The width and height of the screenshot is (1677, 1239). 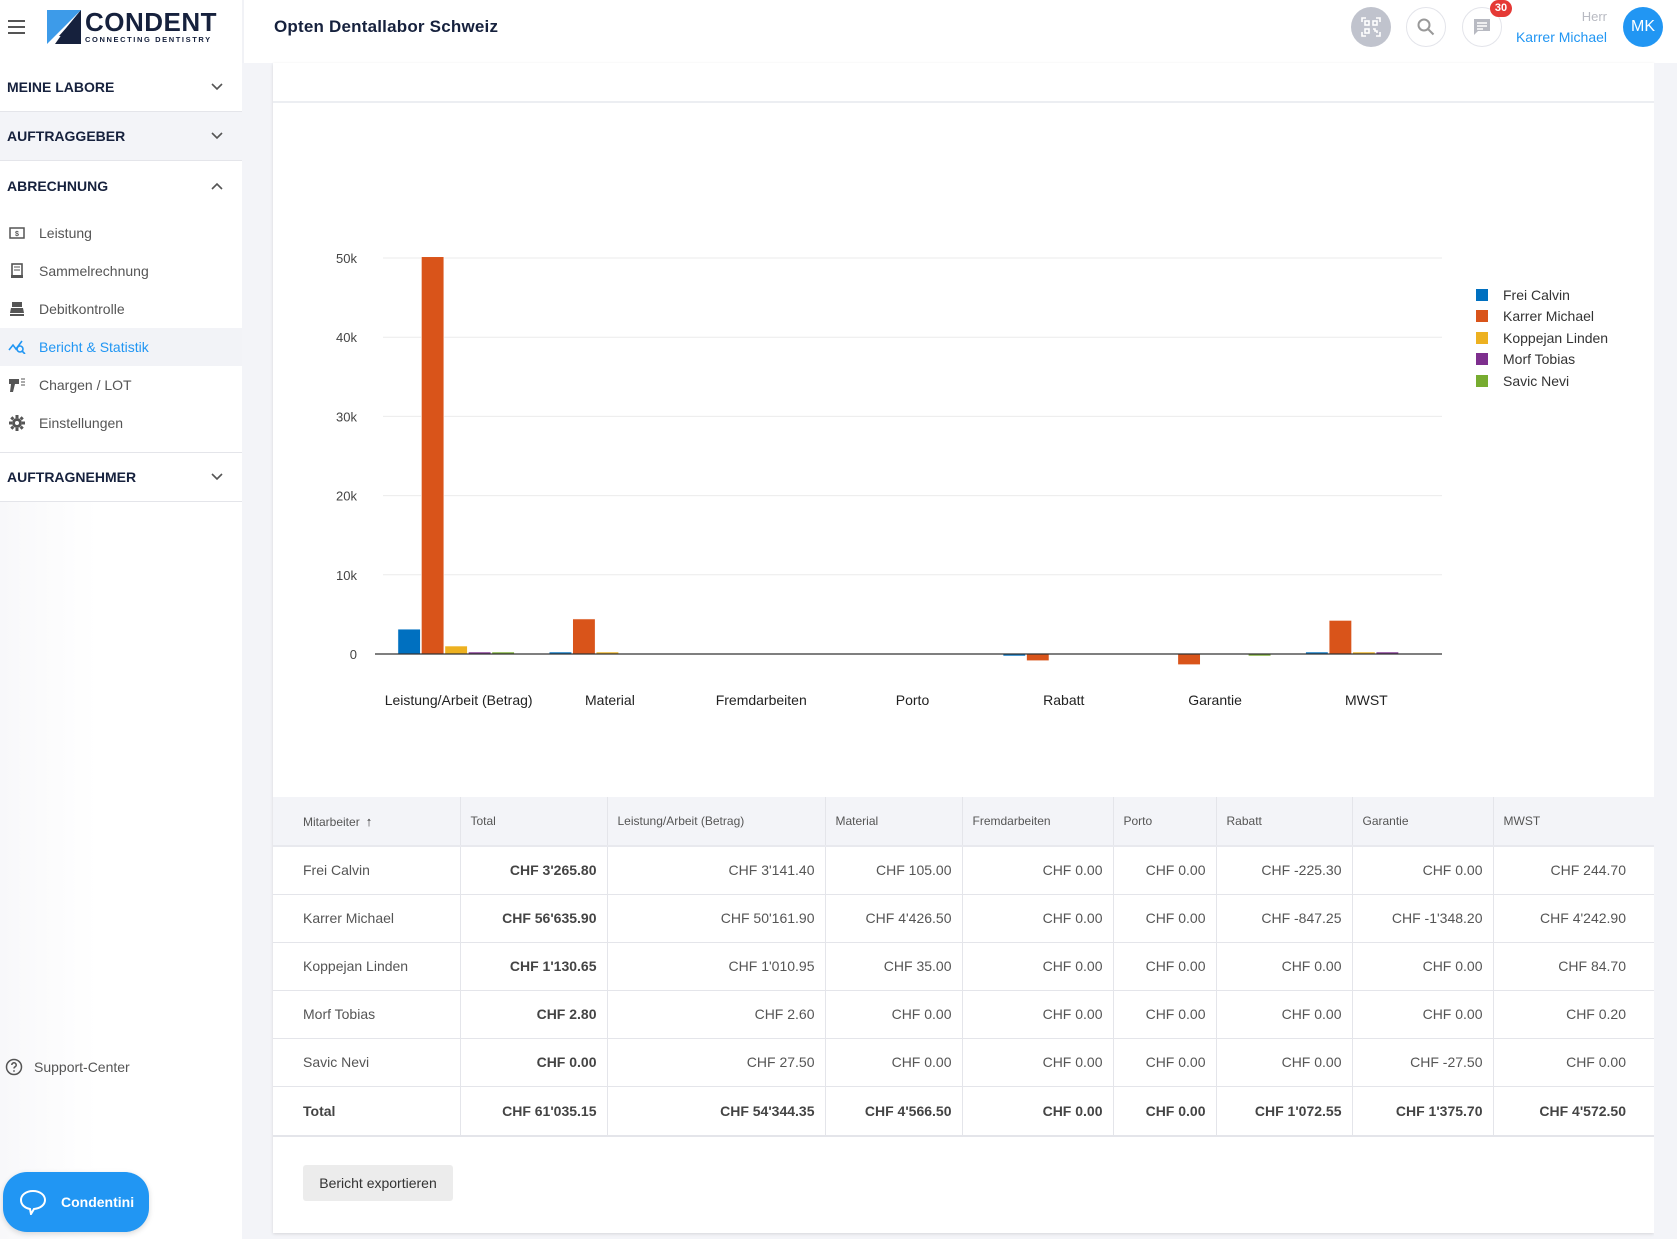 What do you see at coordinates (367, 918) in the screenshot?
I see `cell-mitarbeiter: Karrer Michael` at bounding box center [367, 918].